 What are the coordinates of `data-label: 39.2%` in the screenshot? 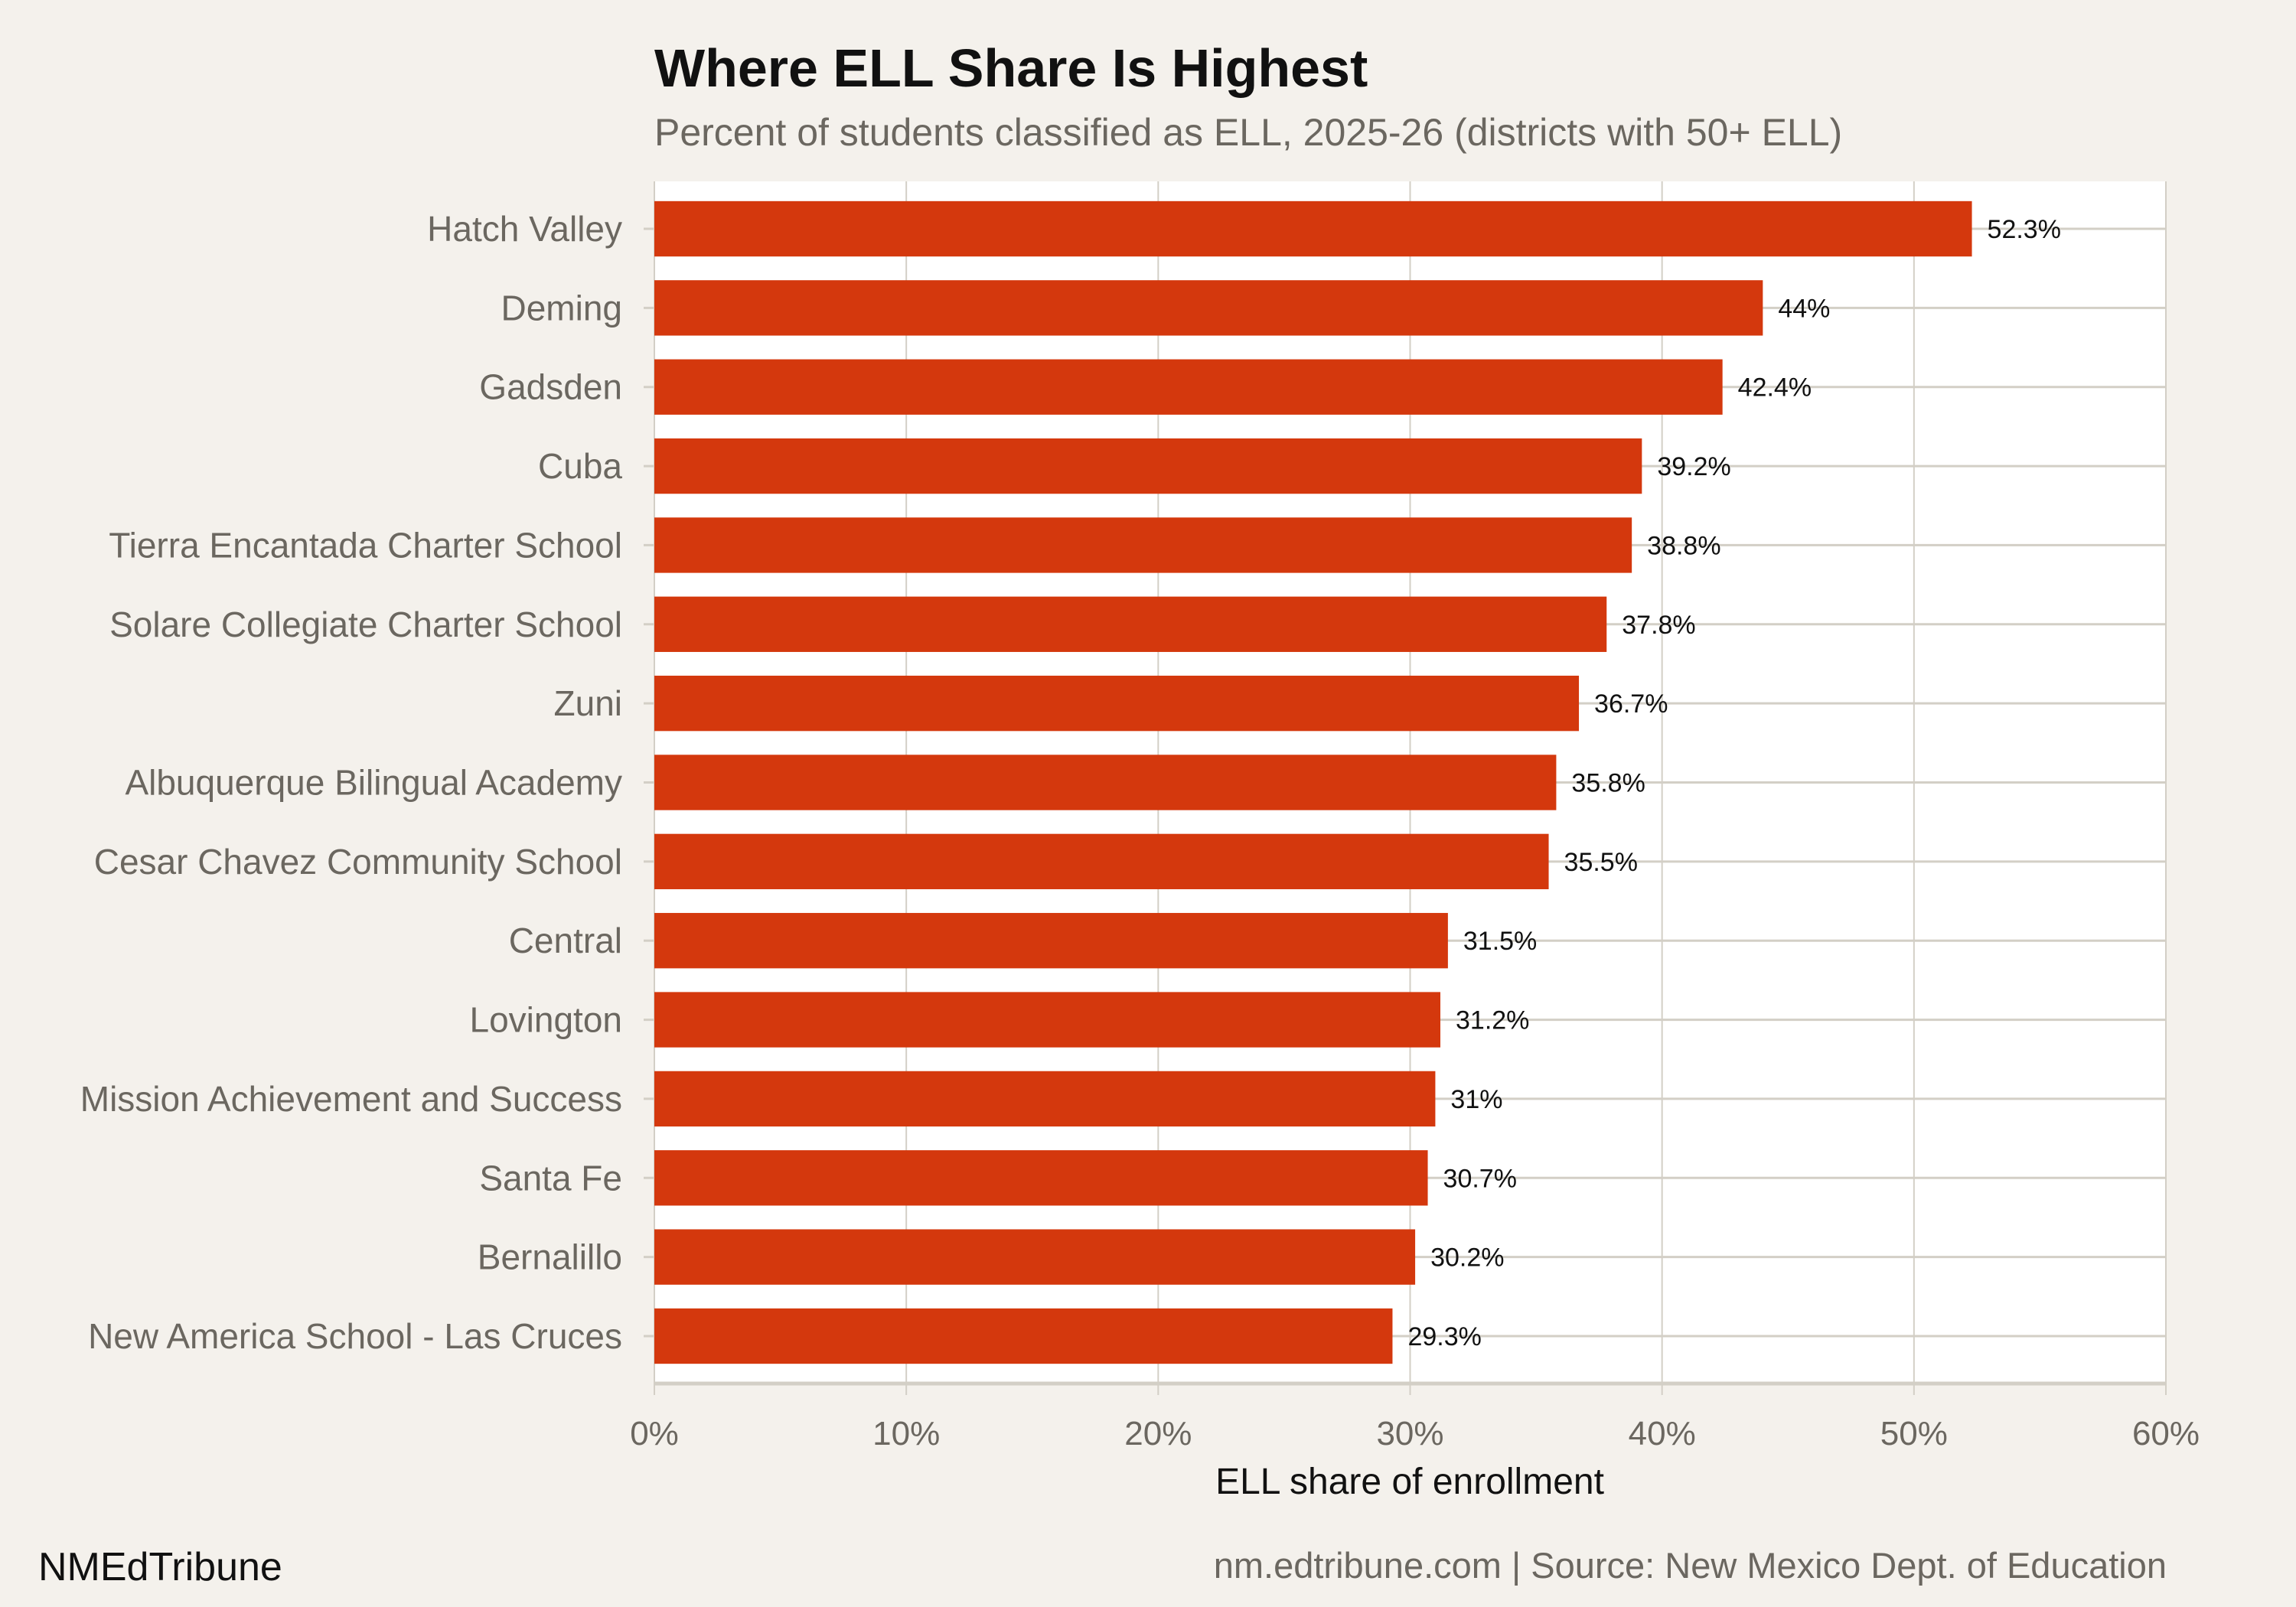 It's located at (1693, 466).